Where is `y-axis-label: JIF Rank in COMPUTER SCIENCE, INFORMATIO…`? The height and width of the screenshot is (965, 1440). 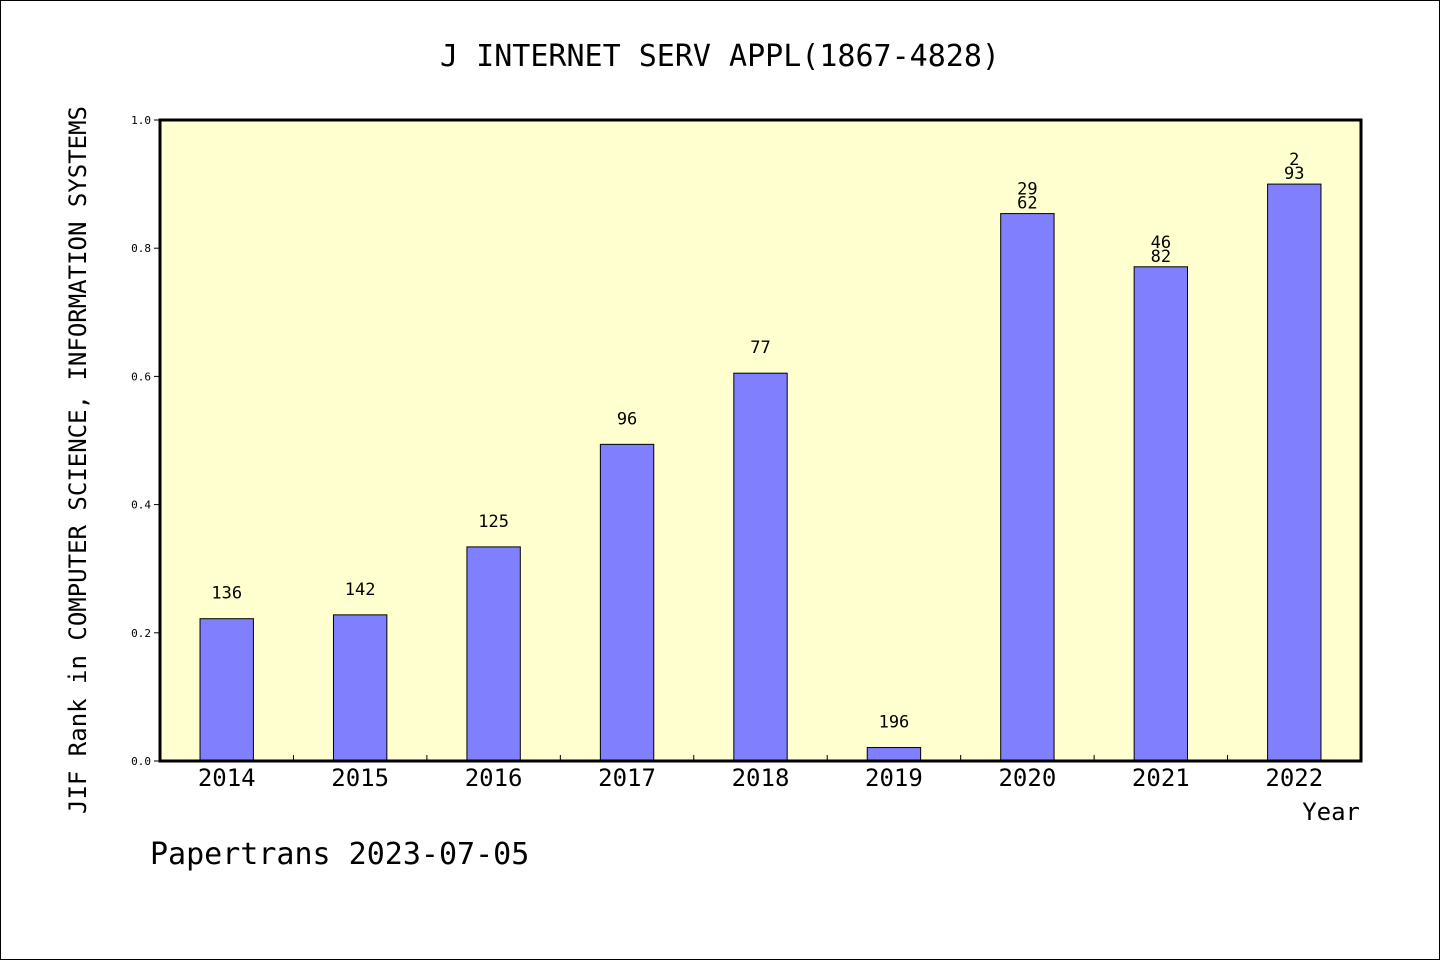
y-axis-label: JIF Rank in COMPUTER SCIENCE, INFORMATIO… is located at coordinates (78, 460).